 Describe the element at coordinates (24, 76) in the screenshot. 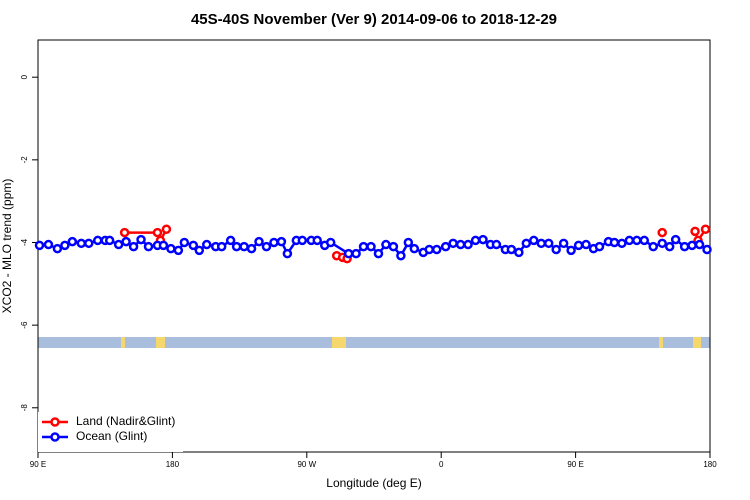

I see `y-tick-label: 0` at that location.